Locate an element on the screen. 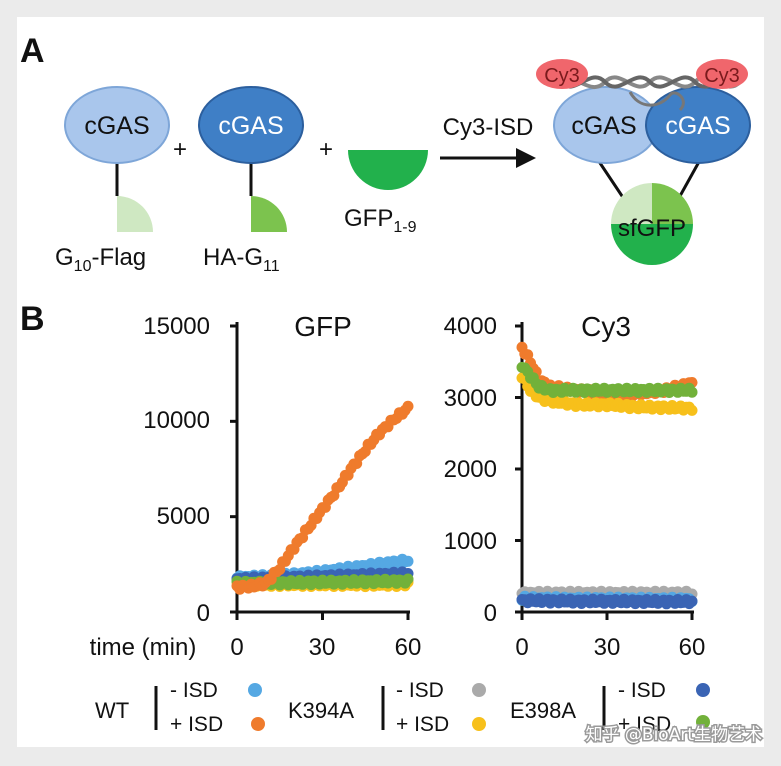 This screenshot has height=766, width=781. legend-wt-name: WT is located at coordinates (112, 710).